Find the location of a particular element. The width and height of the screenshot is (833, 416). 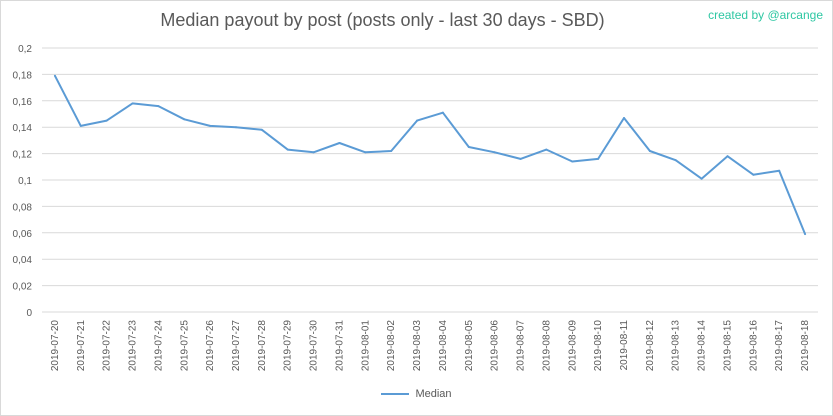

y-tick-label: 0,08 is located at coordinates (23, 207).